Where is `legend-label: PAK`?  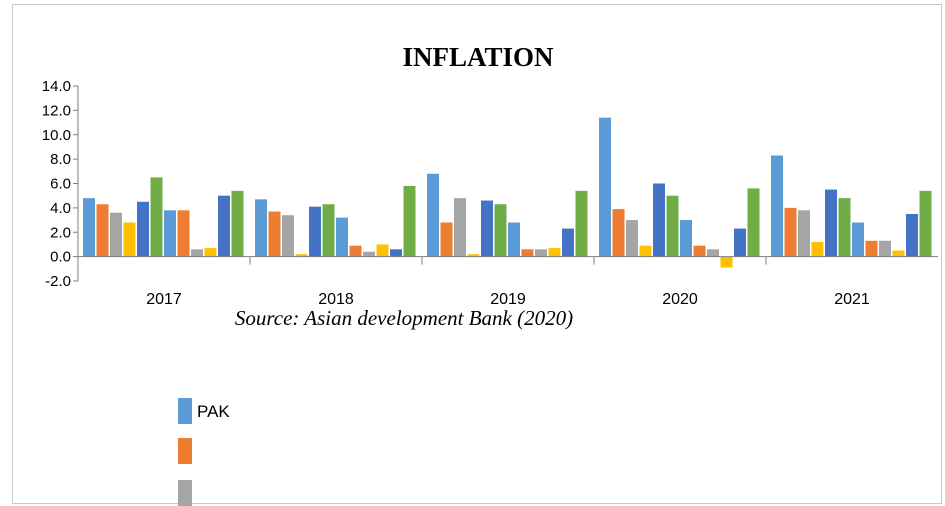
legend-label: PAK is located at coordinates (213, 411).